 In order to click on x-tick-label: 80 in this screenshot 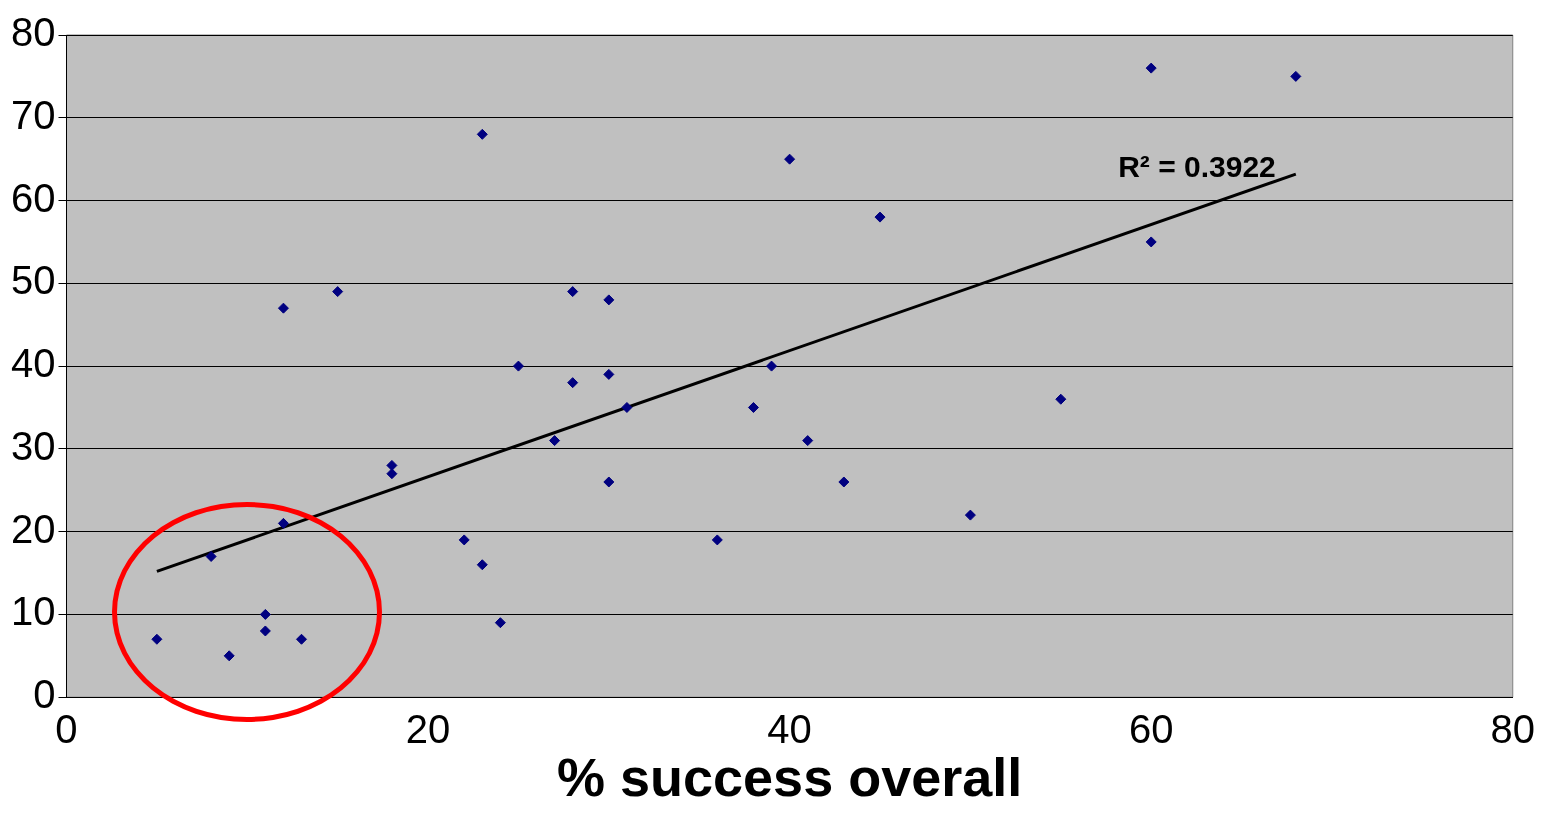, I will do `click(1512, 729)`.